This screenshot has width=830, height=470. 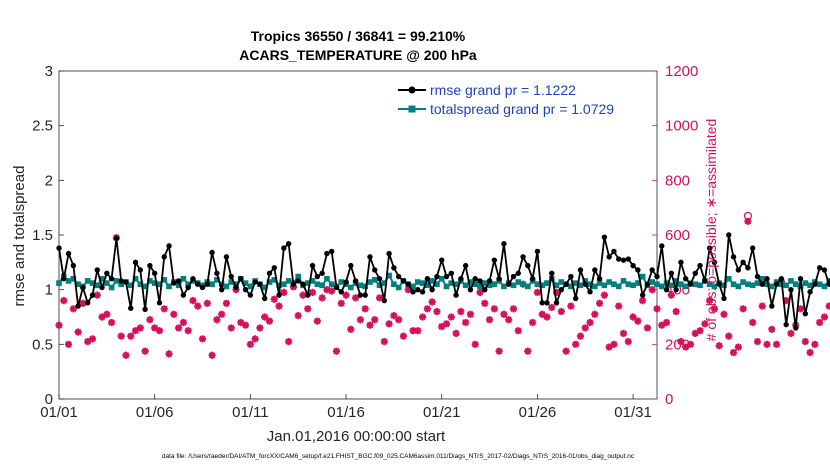 I want to click on y-left-tick-label: 3, so click(x=49, y=71).